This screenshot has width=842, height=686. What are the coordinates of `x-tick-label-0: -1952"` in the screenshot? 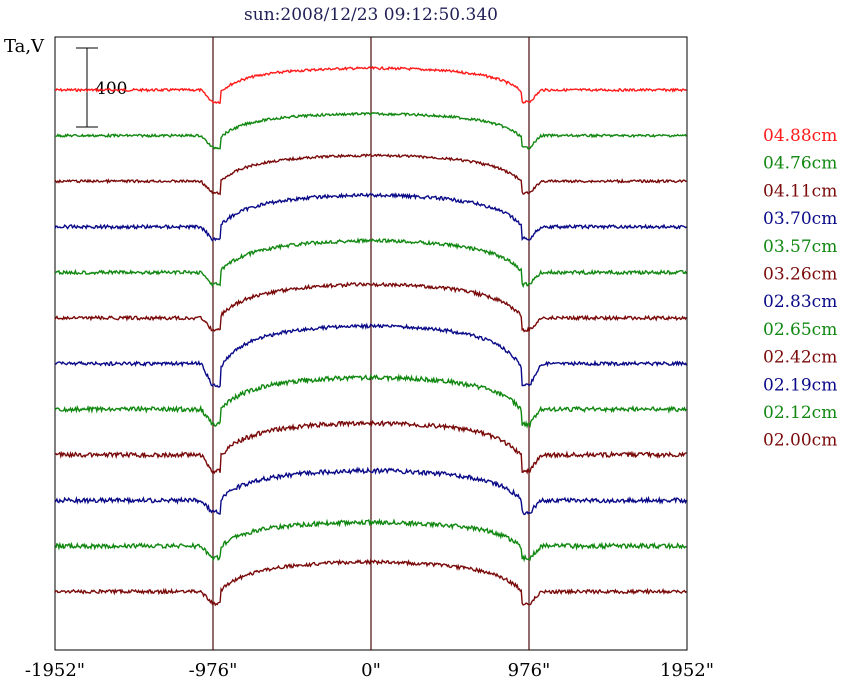 It's located at (55, 670).